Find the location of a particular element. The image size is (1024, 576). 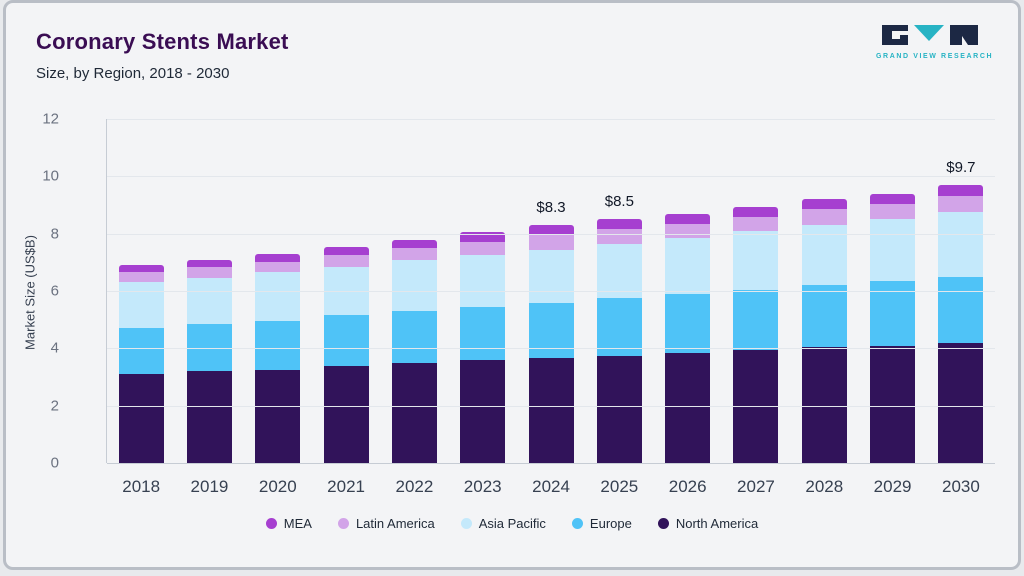

stacked-bar-2022 is located at coordinates (414, 351).